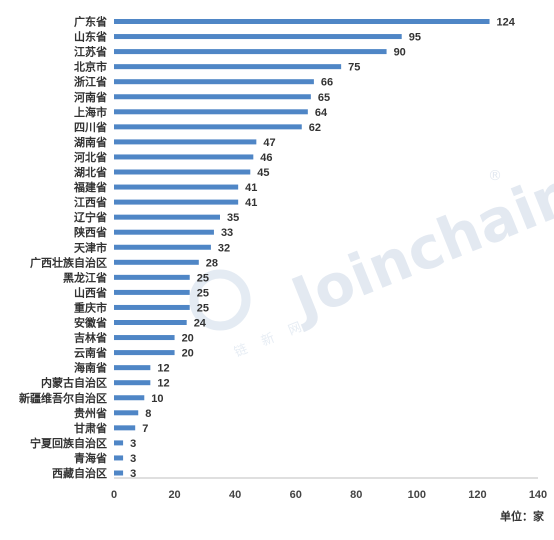 The height and width of the screenshot is (540, 554). I want to click on value-label: 24, so click(200, 324).